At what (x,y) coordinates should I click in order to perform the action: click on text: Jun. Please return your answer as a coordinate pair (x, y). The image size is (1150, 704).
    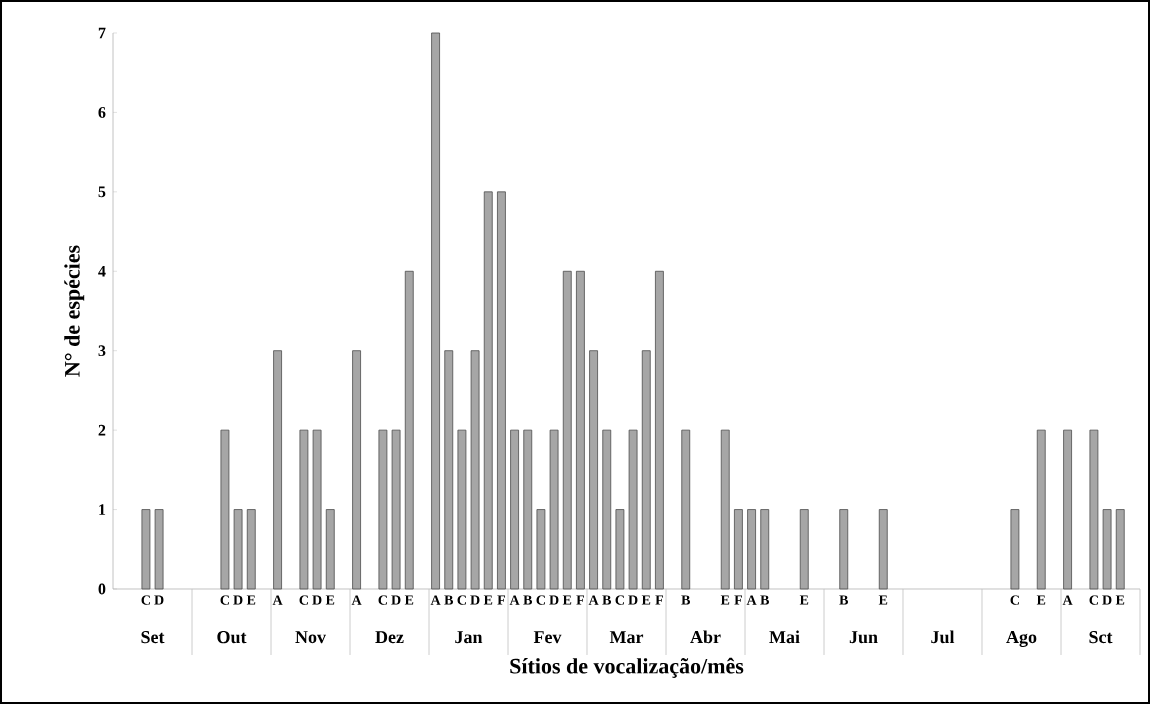
    Looking at the image, I should click on (863, 637).